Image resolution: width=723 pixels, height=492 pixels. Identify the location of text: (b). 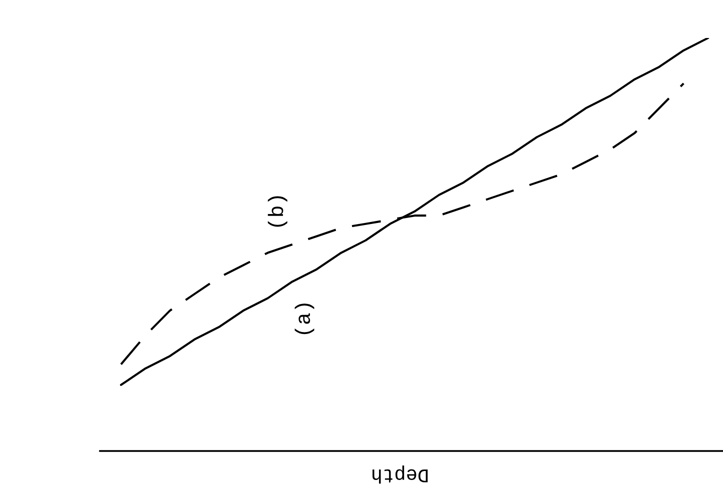
(278, 211).